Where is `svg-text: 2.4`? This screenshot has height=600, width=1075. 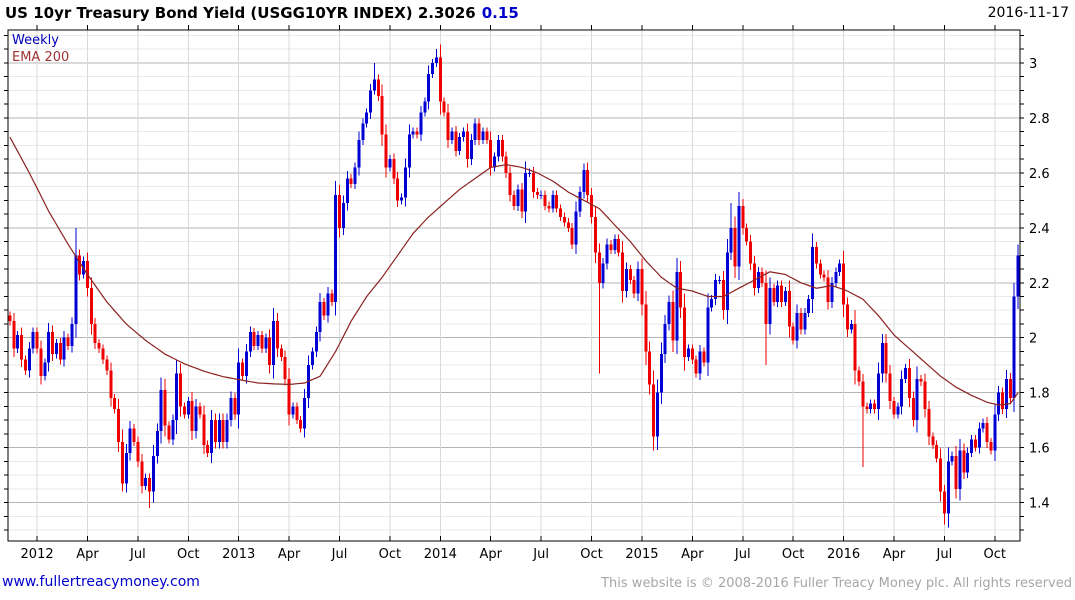
svg-text: 2.4 is located at coordinates (1039, 229).